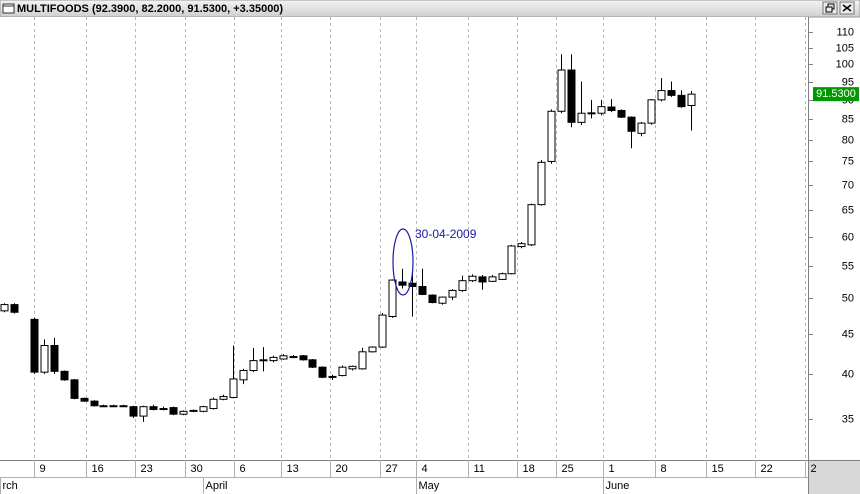 This screenshot has width=860, height=494. I want to click on y-tick-label: 65, so click(848, 210).